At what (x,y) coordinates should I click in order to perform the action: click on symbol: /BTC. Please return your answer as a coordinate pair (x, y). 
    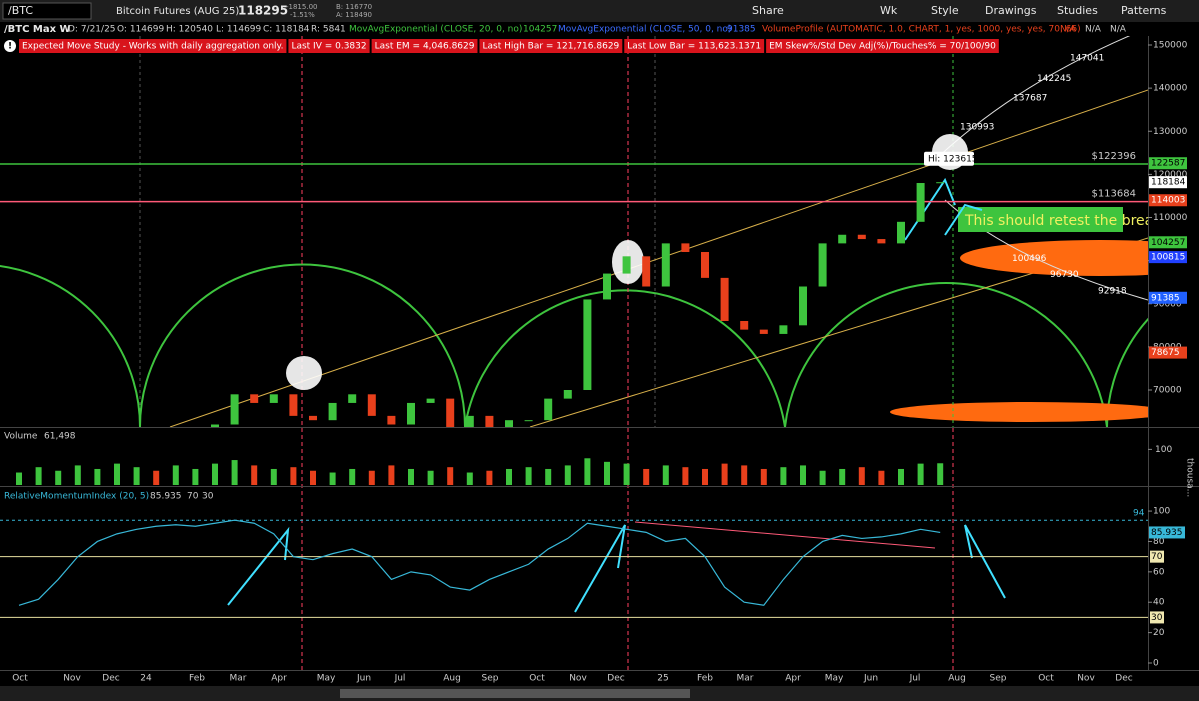
    Looking at the image, I should click on (20, 10).